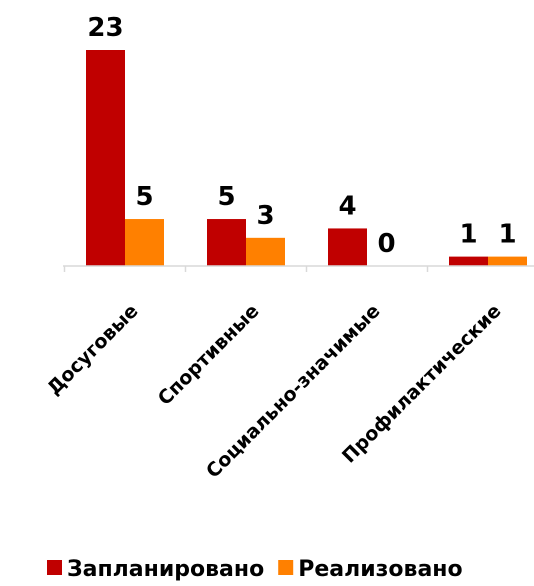  Describe the element at coordinates (386, 244) in the screenshot. I see `data-label: 0` at that location.